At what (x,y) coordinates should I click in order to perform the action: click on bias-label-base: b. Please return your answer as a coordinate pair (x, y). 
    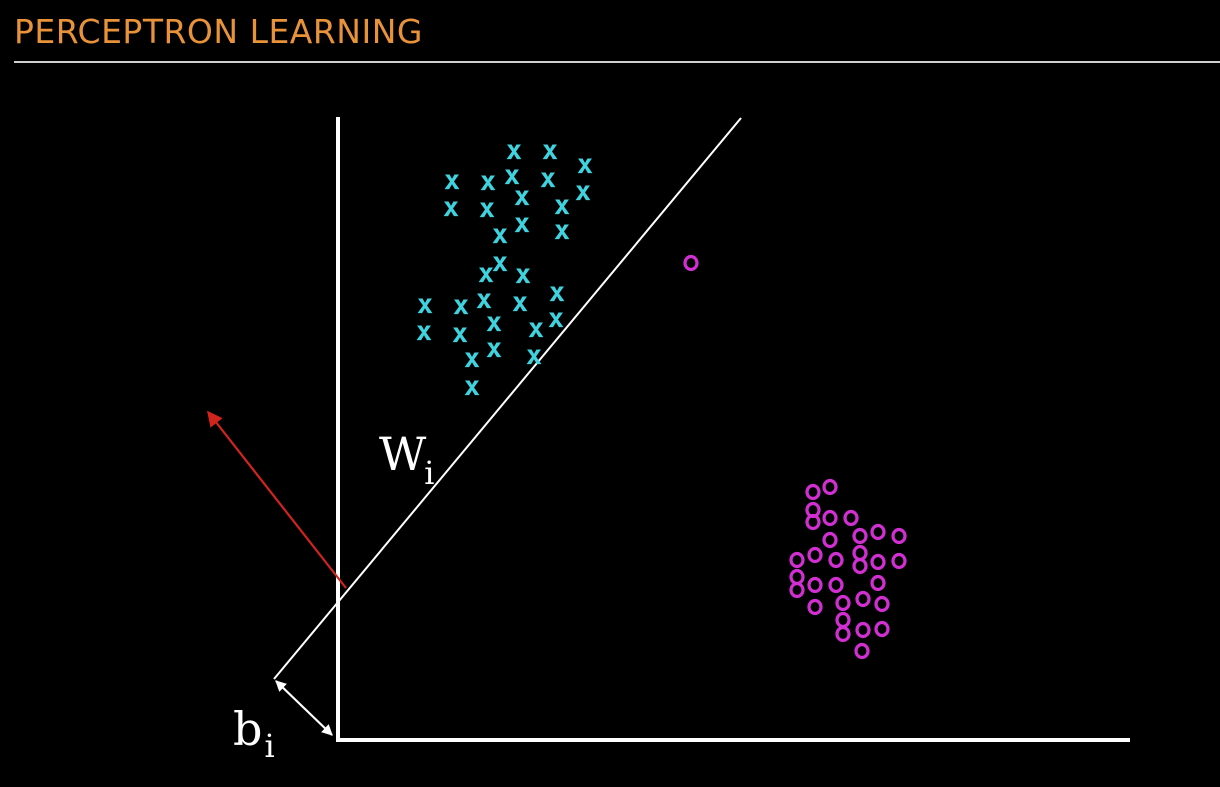
    Looking at the image, I should click on (247, 729).